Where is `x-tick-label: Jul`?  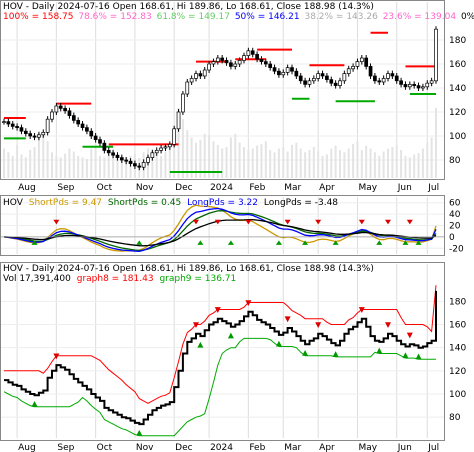
x-tick-label: Jul is located at coordinates (433, 188).